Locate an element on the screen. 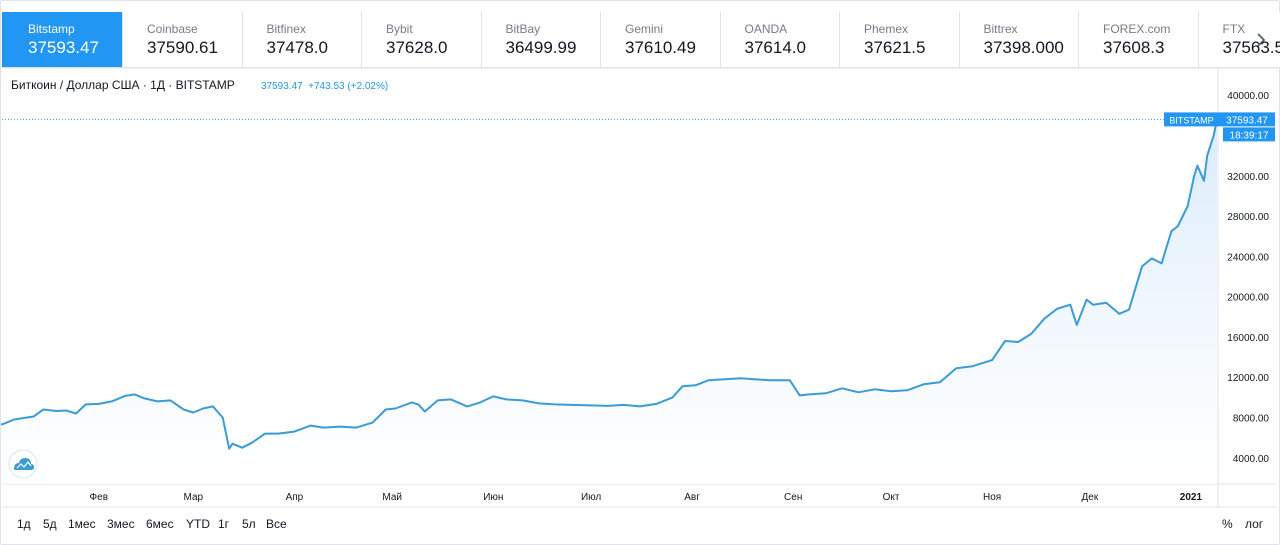 The height and width of the screenshot is (545, 1280). exchange-name: FOREX.com is located at coordinates (1137, 29).